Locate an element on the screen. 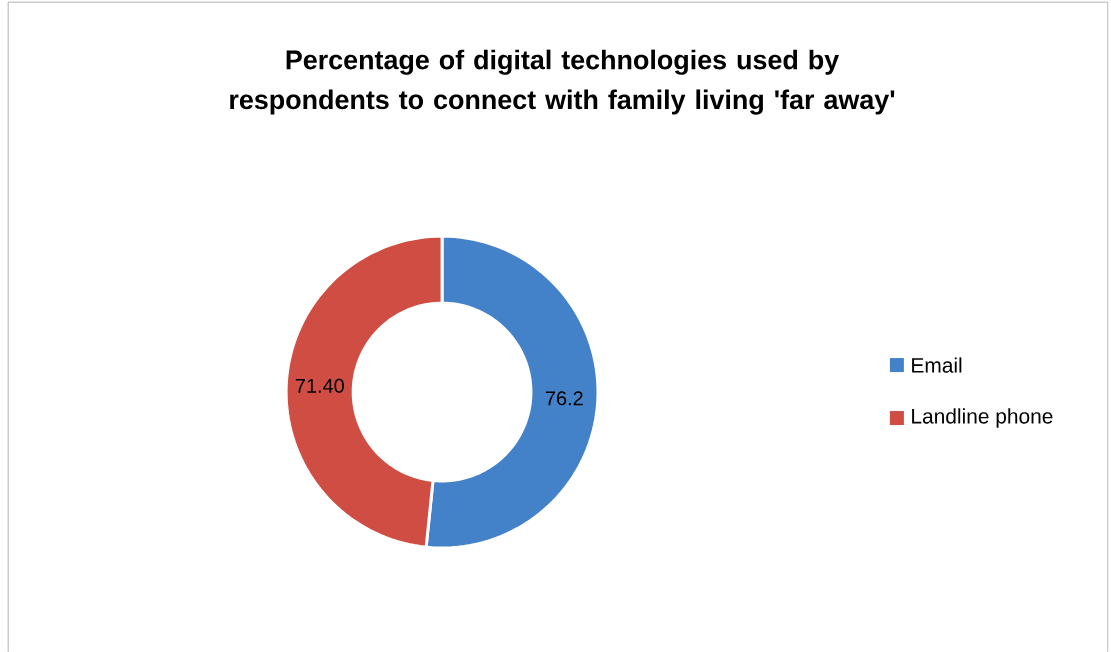  chart-title: Percentage of digital technologies used by respondents to connect with family living 'far away' is located at coordinates (562, 82).